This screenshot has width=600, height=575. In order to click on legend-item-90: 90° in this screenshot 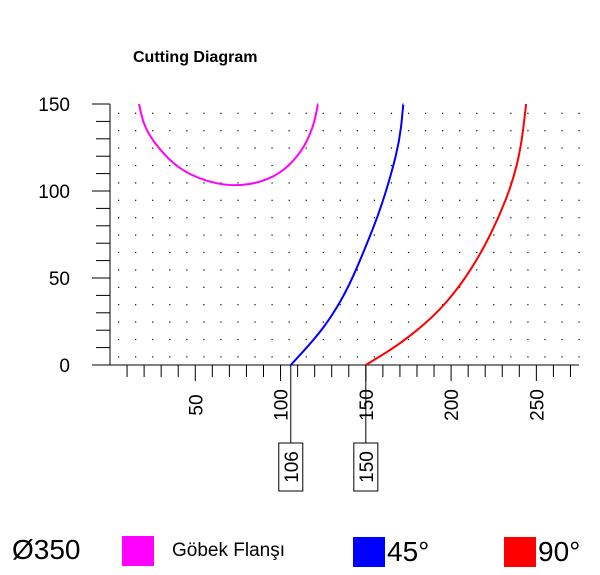, I will do `click(542, 552)`.